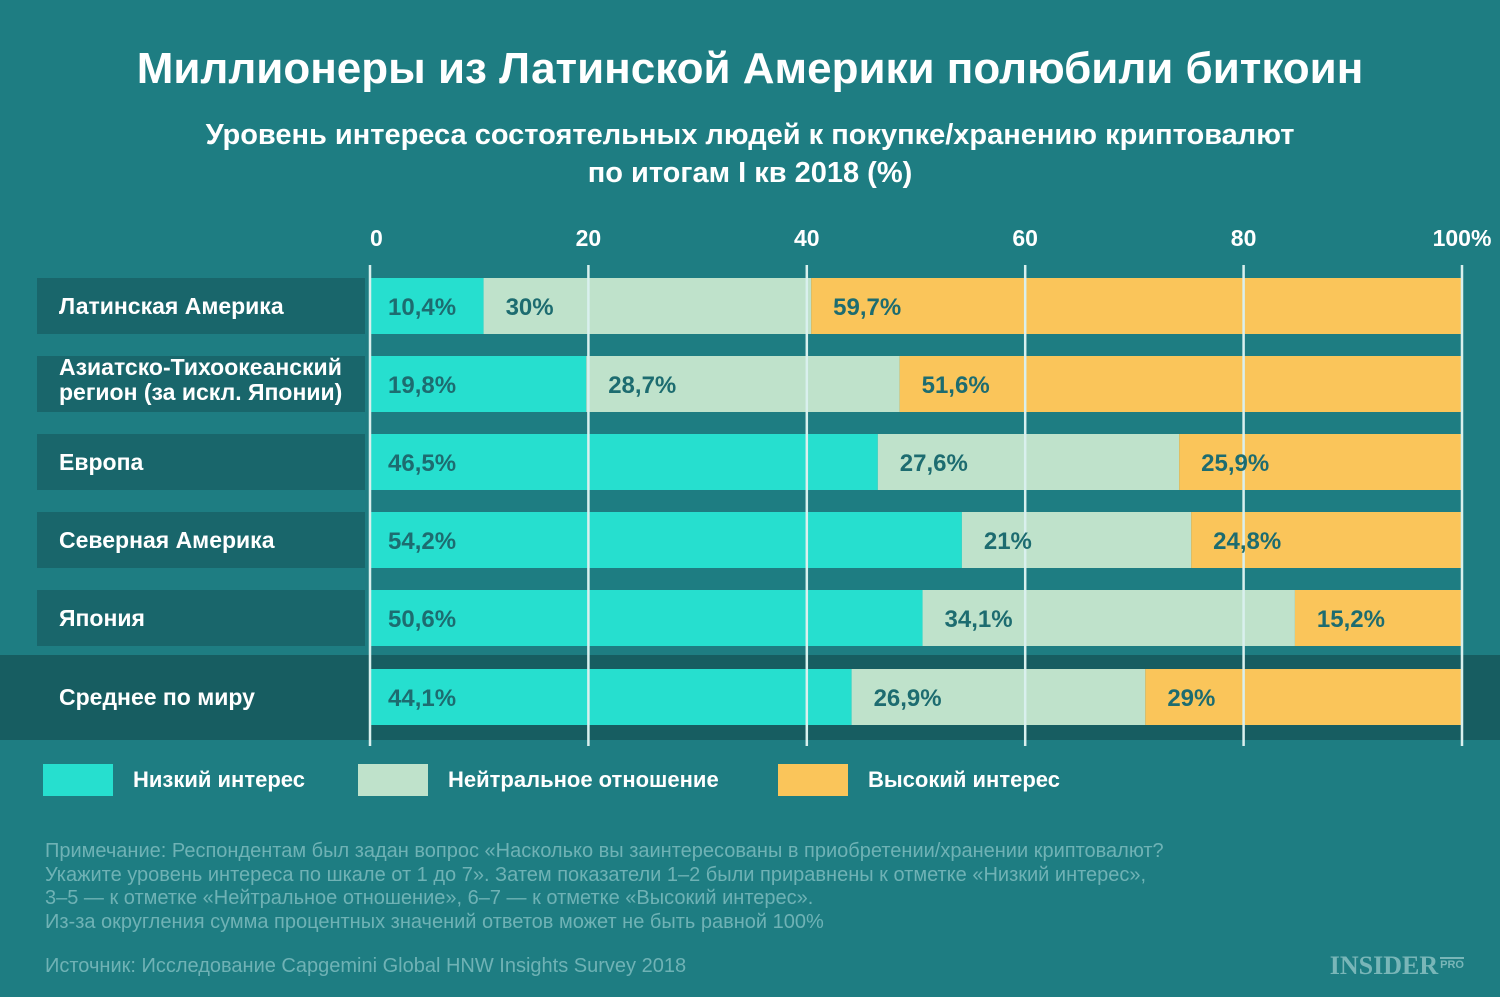 Image resolution: width=1500 pixels, height=997 pixels. What do you see at coordinates (78, 780) in the screenshot?
I see `legend-swatch-low` at bounding box center [78, 780].